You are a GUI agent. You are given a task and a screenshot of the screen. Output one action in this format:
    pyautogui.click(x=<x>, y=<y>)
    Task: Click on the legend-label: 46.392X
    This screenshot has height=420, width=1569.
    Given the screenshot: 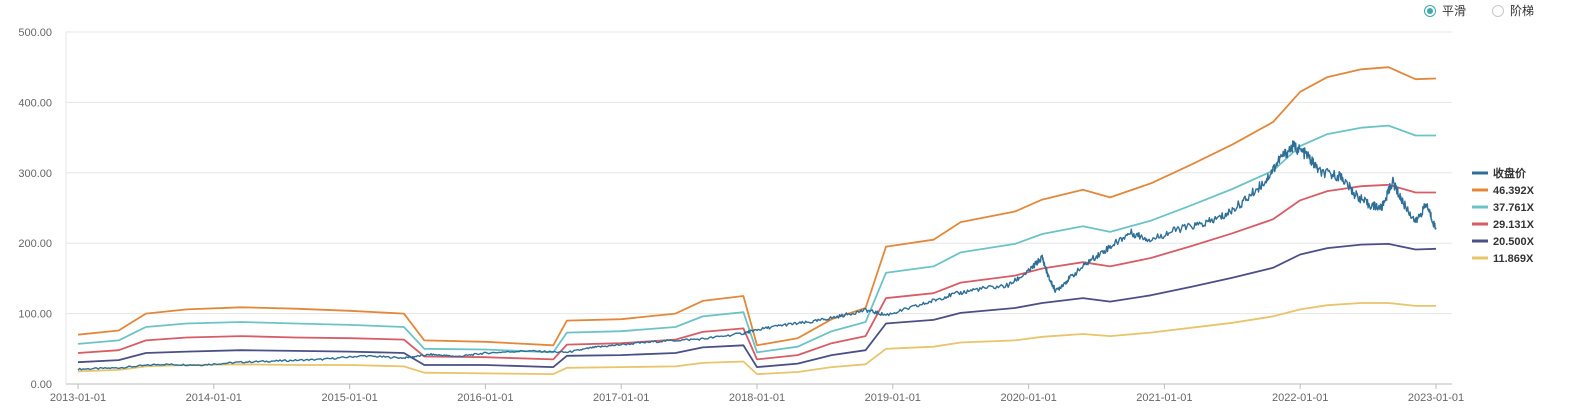 What is the action you would take?
    pyautogui.click(x=1514, y=191)
    